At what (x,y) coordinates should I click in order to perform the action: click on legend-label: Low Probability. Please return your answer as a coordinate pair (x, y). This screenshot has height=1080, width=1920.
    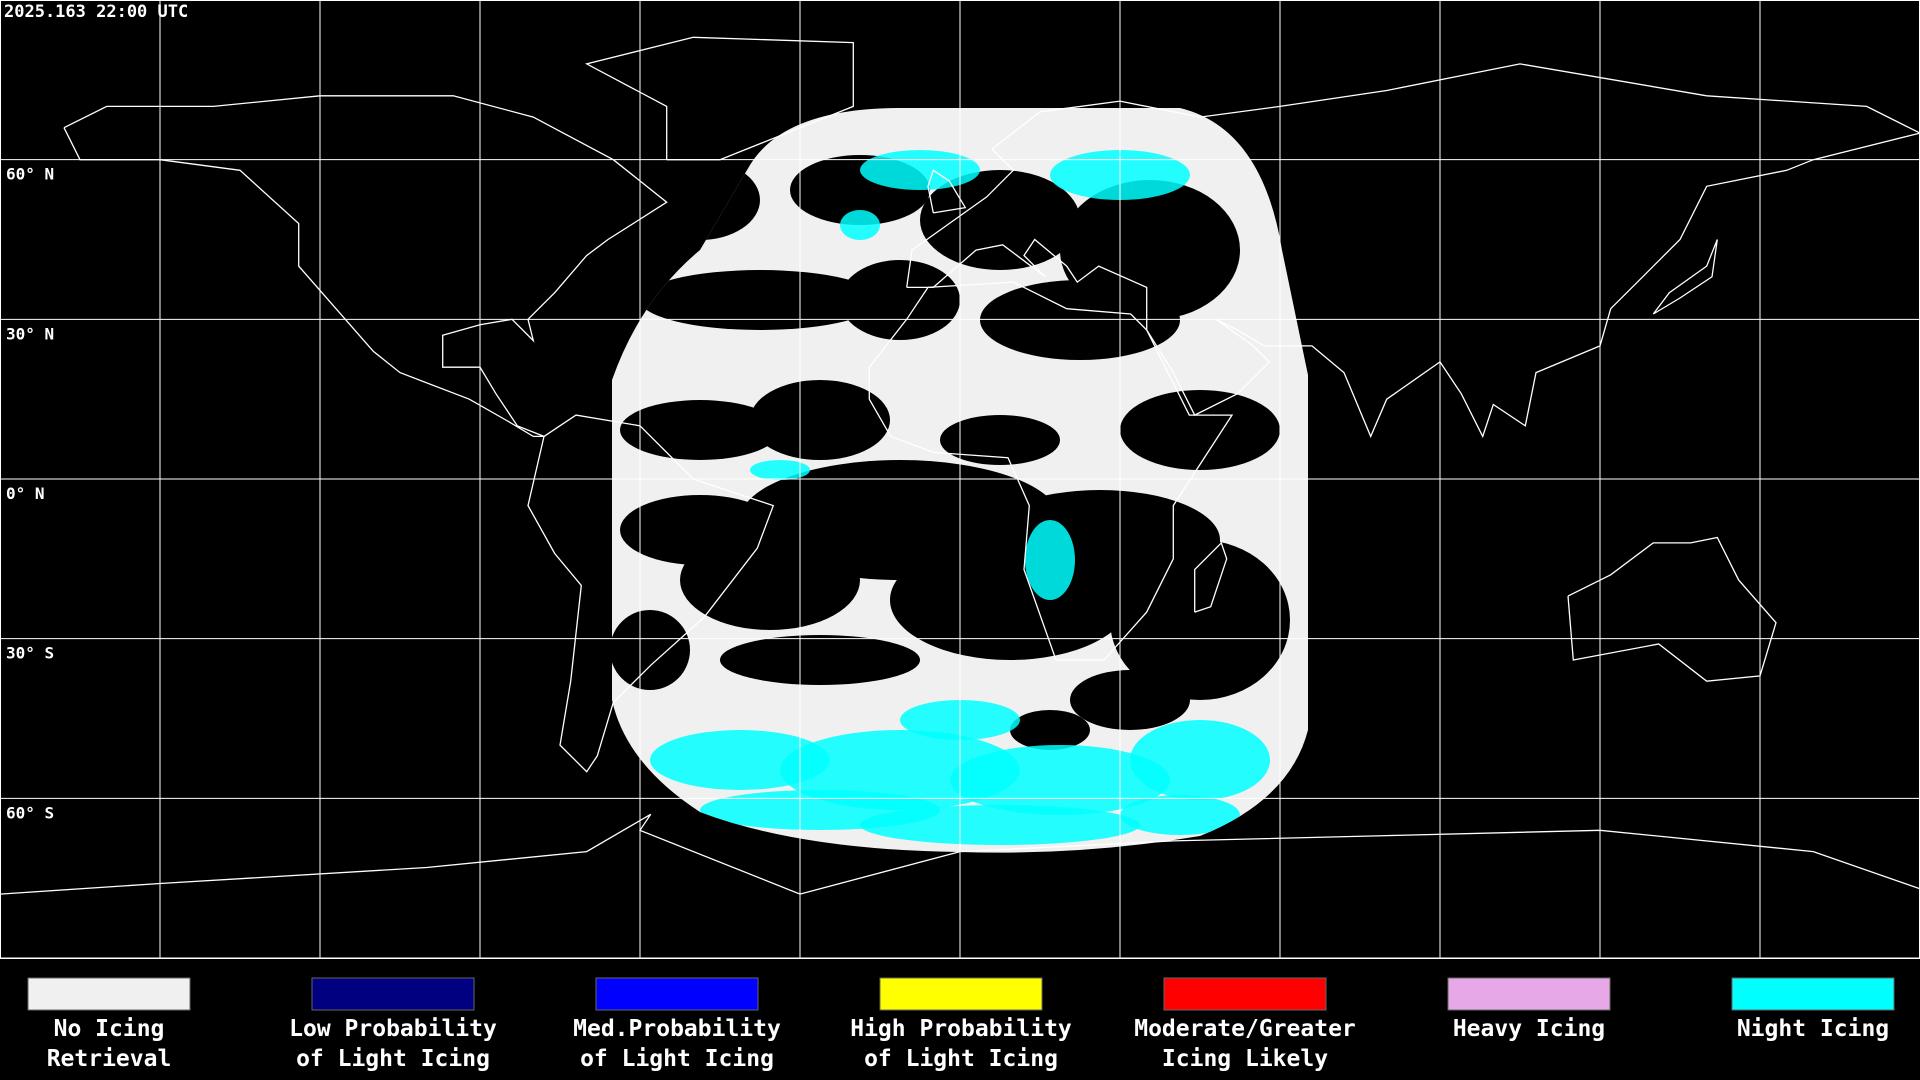
    Looking at the image, I should click on (393, 1029).